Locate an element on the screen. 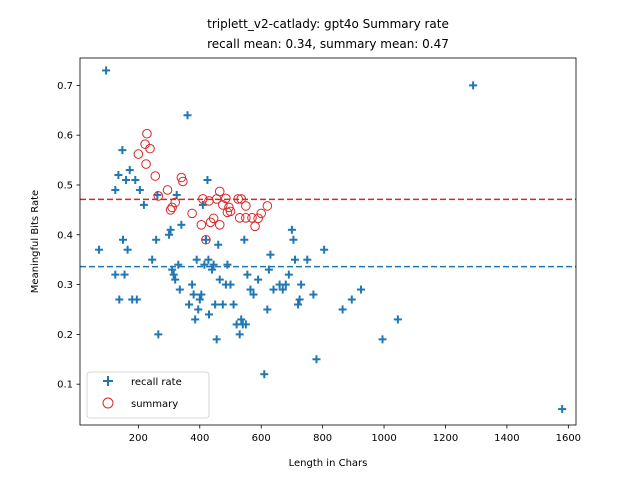 This screenshot has height=480, width=640. legend-label-recall: recall rate is located at coordinates (156, 382).